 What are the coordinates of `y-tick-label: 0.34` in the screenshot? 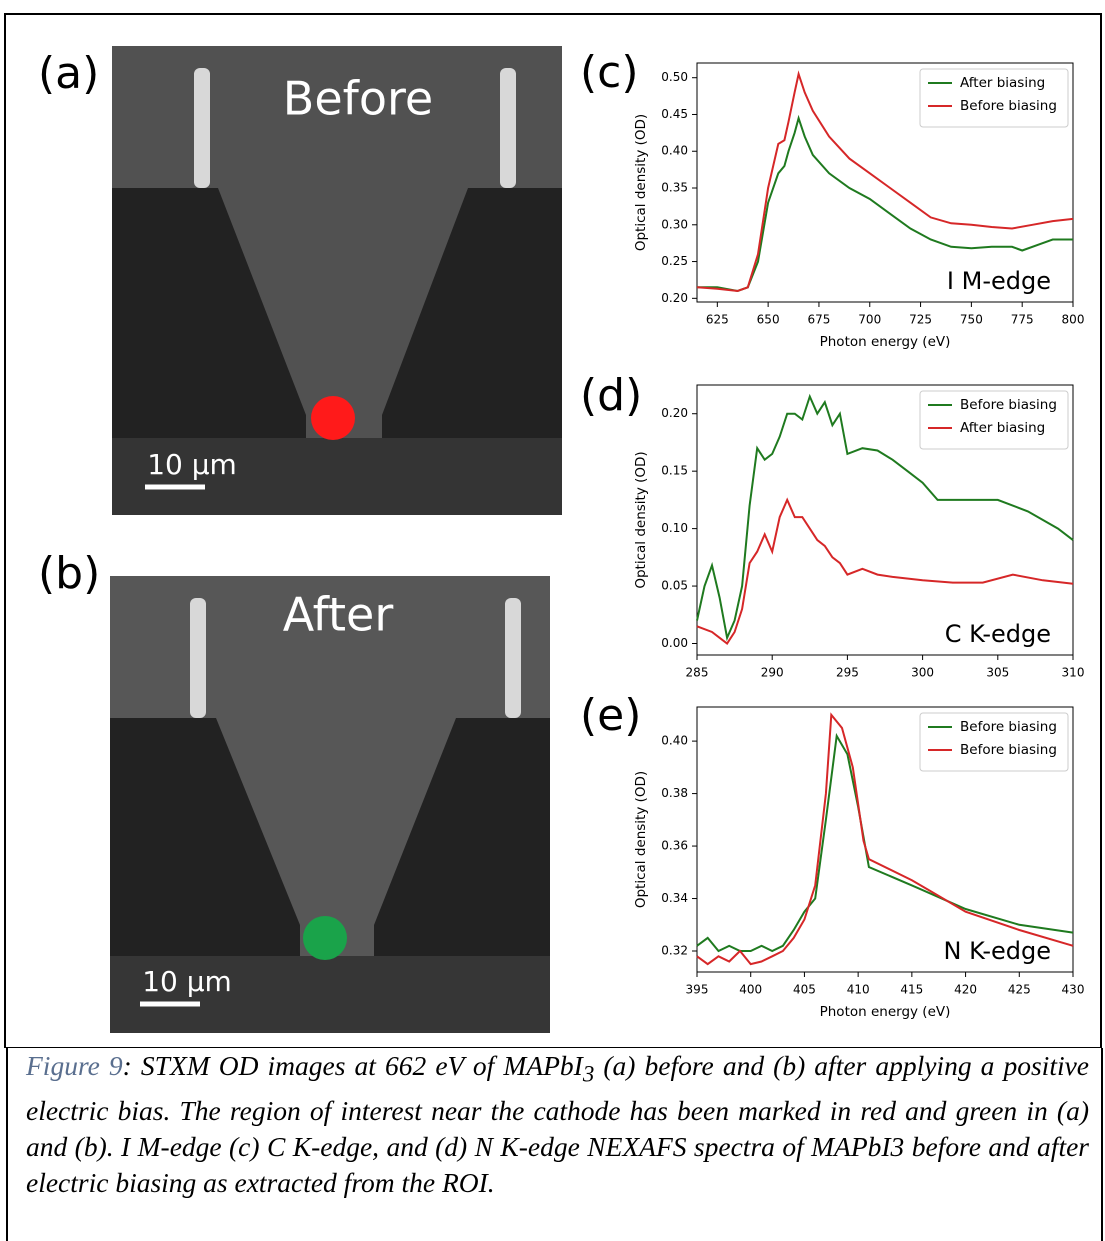 It's located at (674, 898).